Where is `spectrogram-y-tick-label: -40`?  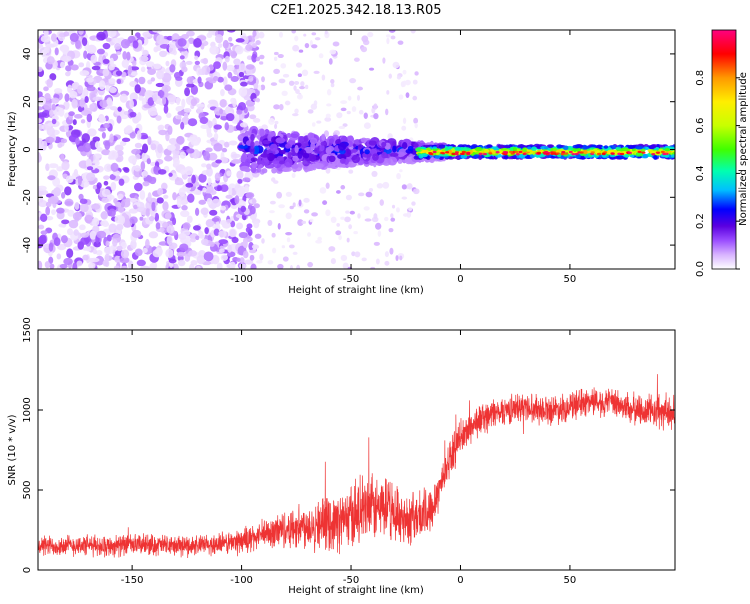 spectrogram-y-tick-label: -40 is located at coordinates (27, 245).